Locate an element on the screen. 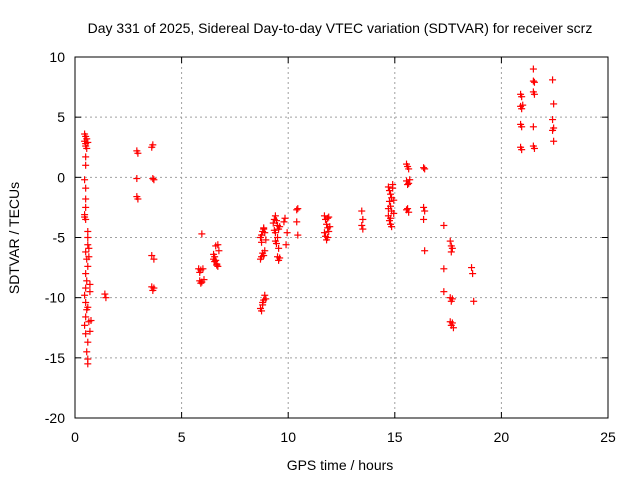 The height and width of the screenshot is (480, 640). y-axis-label: SDTVAR / TECUs is located at coordinates (14, 238).